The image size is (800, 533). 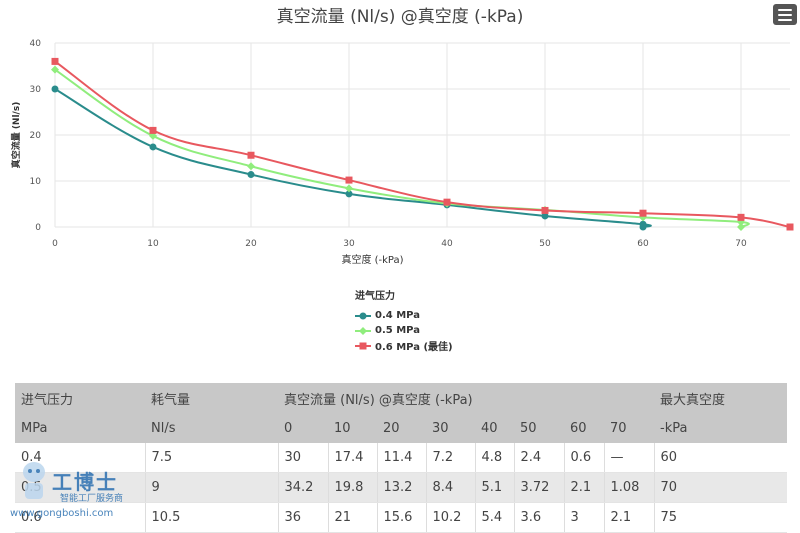 What do you see at coordinates (397, 330) in the screenshot?
I see `legend-label: 0.5 MPa` at bounding box center [397, 330].